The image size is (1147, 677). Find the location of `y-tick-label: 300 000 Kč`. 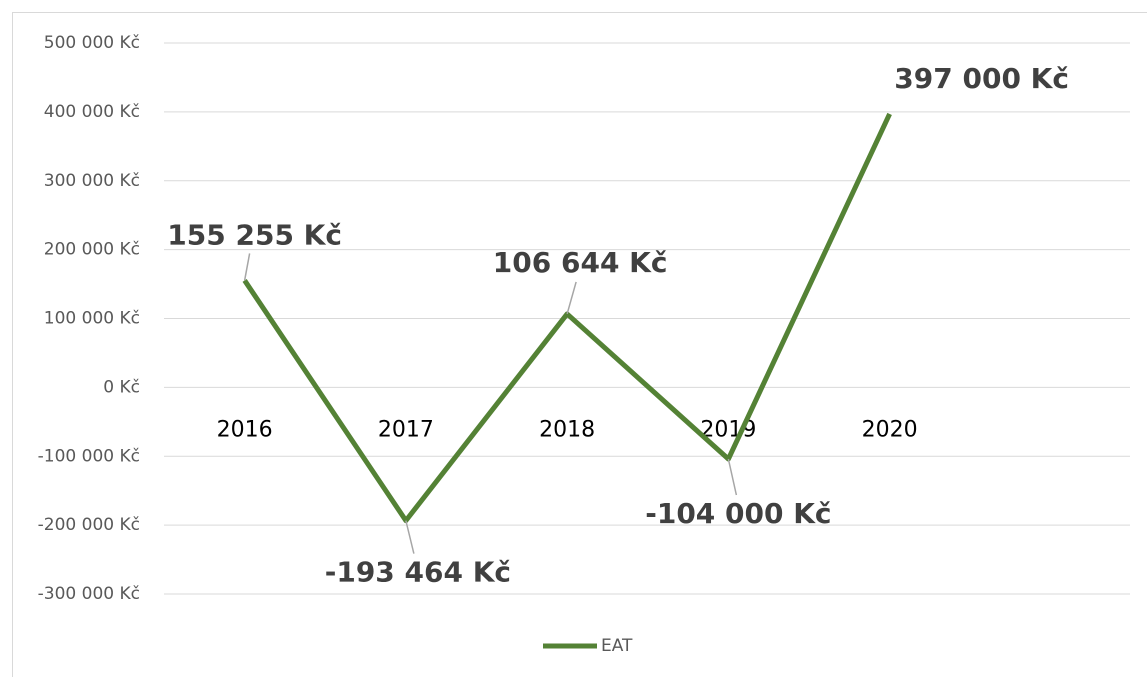

y-tick-label: 300 000 Kč is located at coordinates (92, 181).